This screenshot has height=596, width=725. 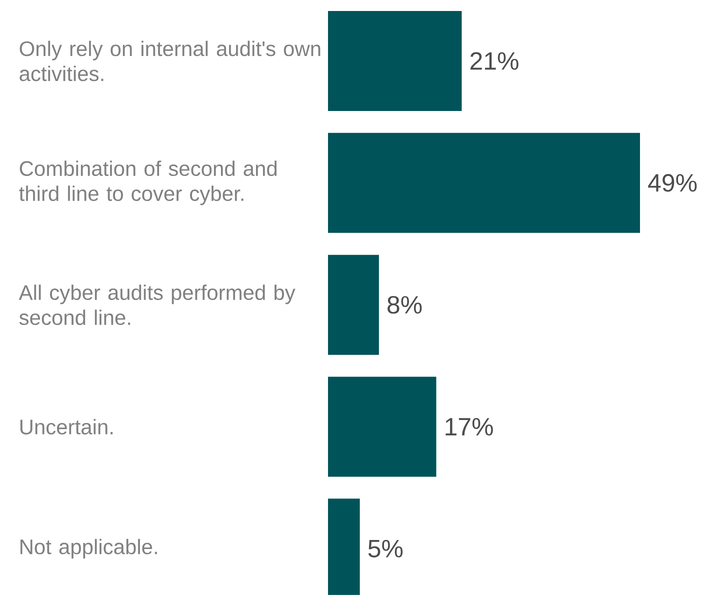 I want to click on data-label: 5%, so click(x=385, y=549).